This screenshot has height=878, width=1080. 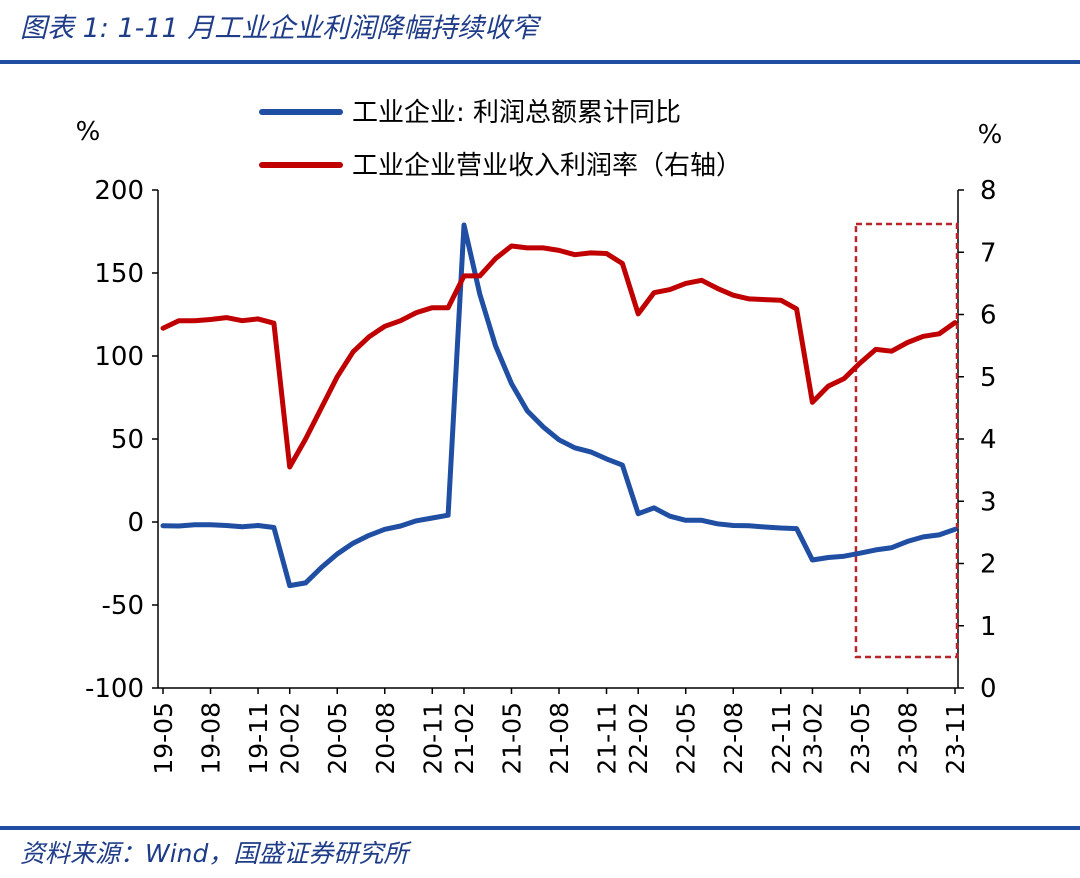 I want to click on right-tick-label: 0, so click(x=988, y=689).